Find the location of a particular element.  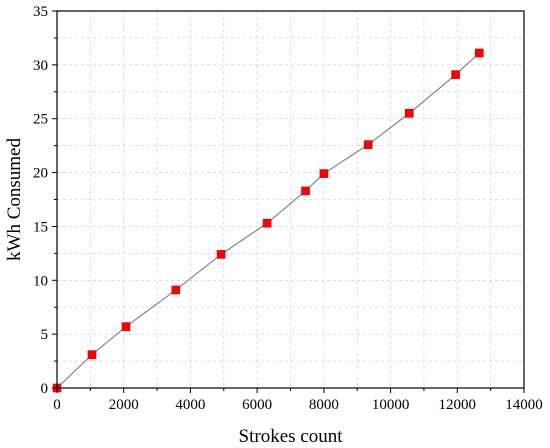

x-tick-label: 2000 is located at coordinates (124, 405).